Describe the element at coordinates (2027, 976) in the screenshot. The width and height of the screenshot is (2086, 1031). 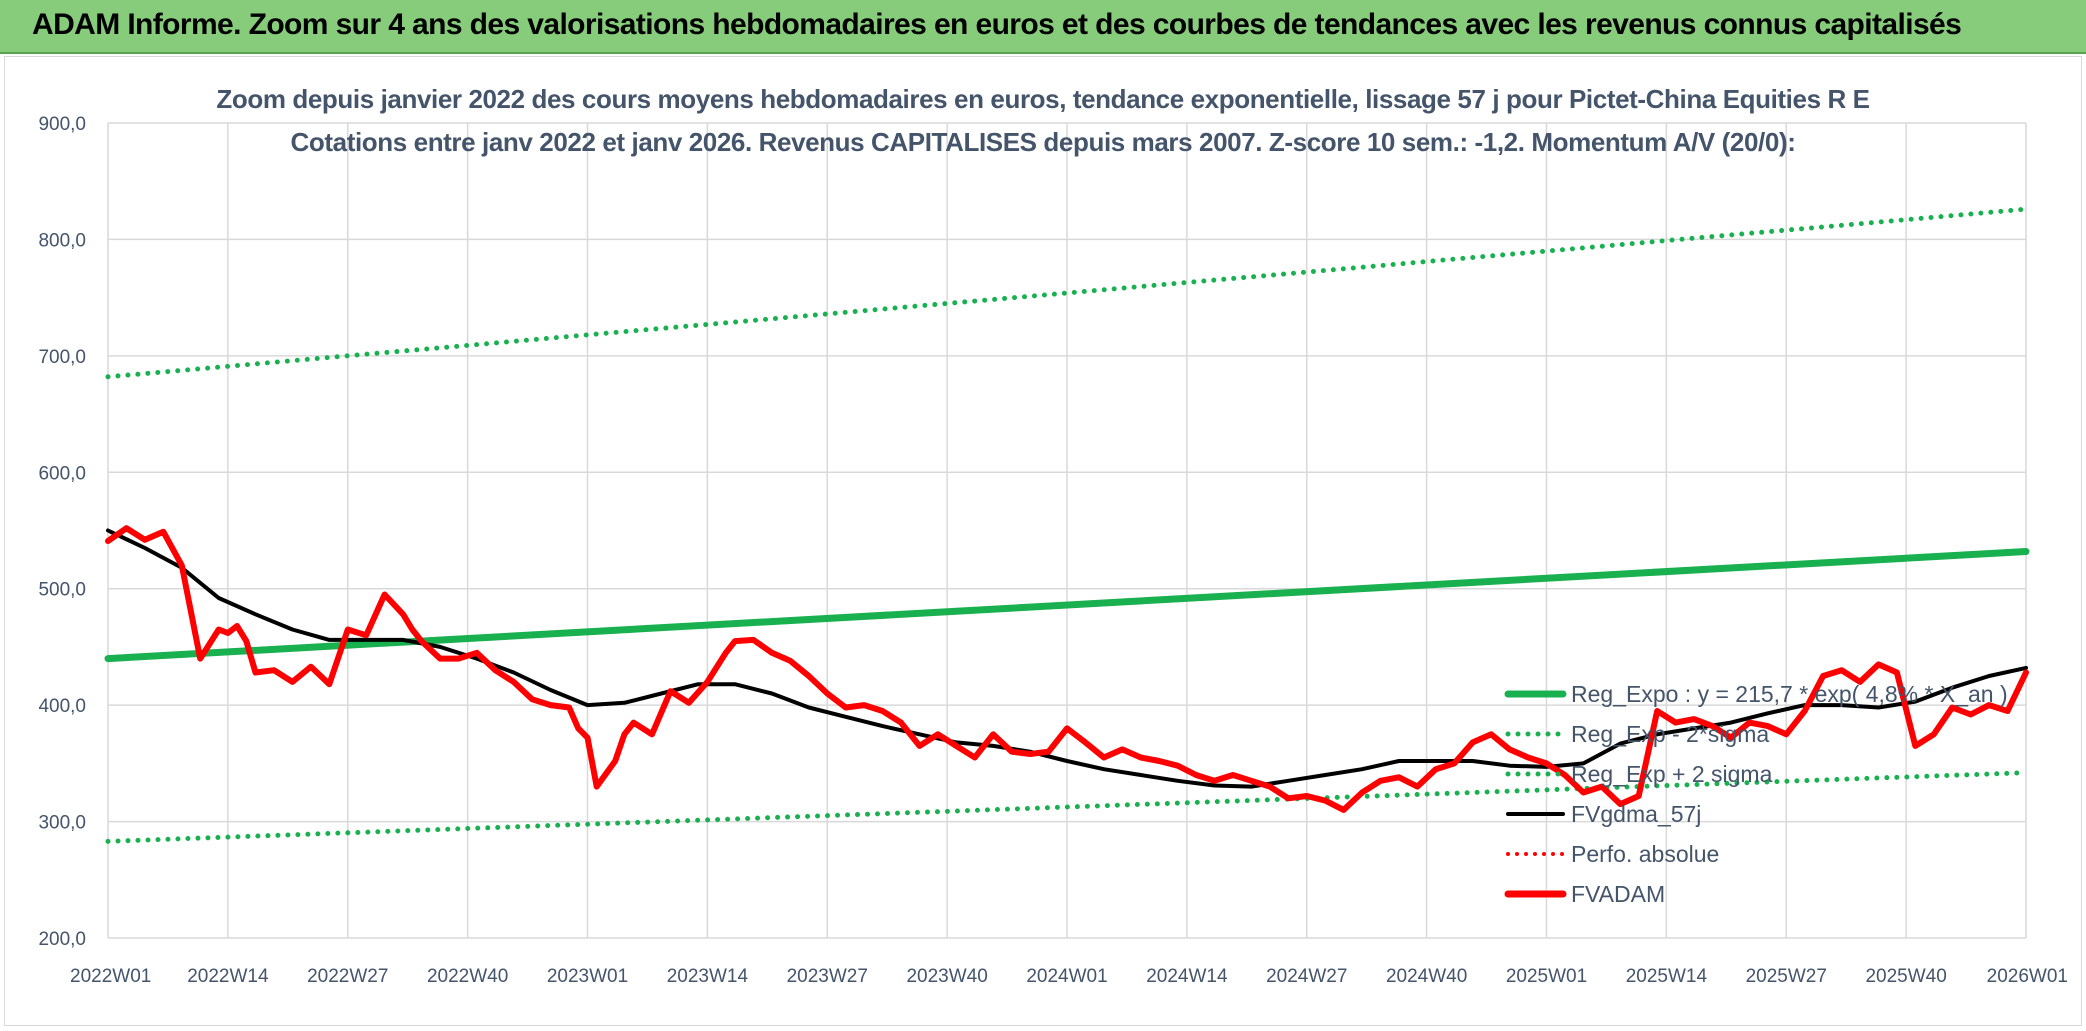
I see `x-tick-label: 2026W01` at that location.